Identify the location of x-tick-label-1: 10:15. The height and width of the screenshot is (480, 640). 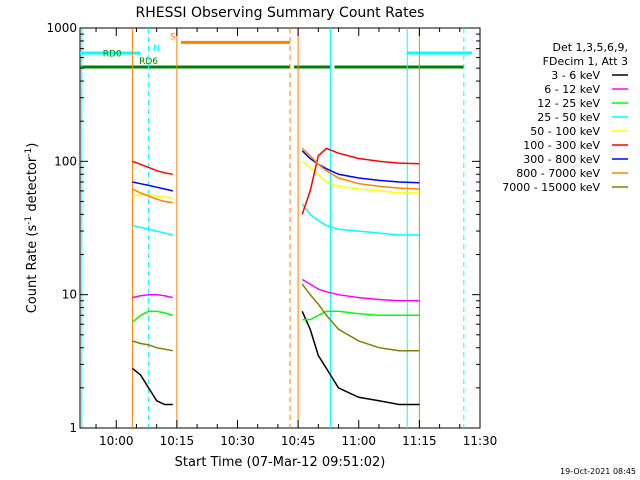
(177, 441).